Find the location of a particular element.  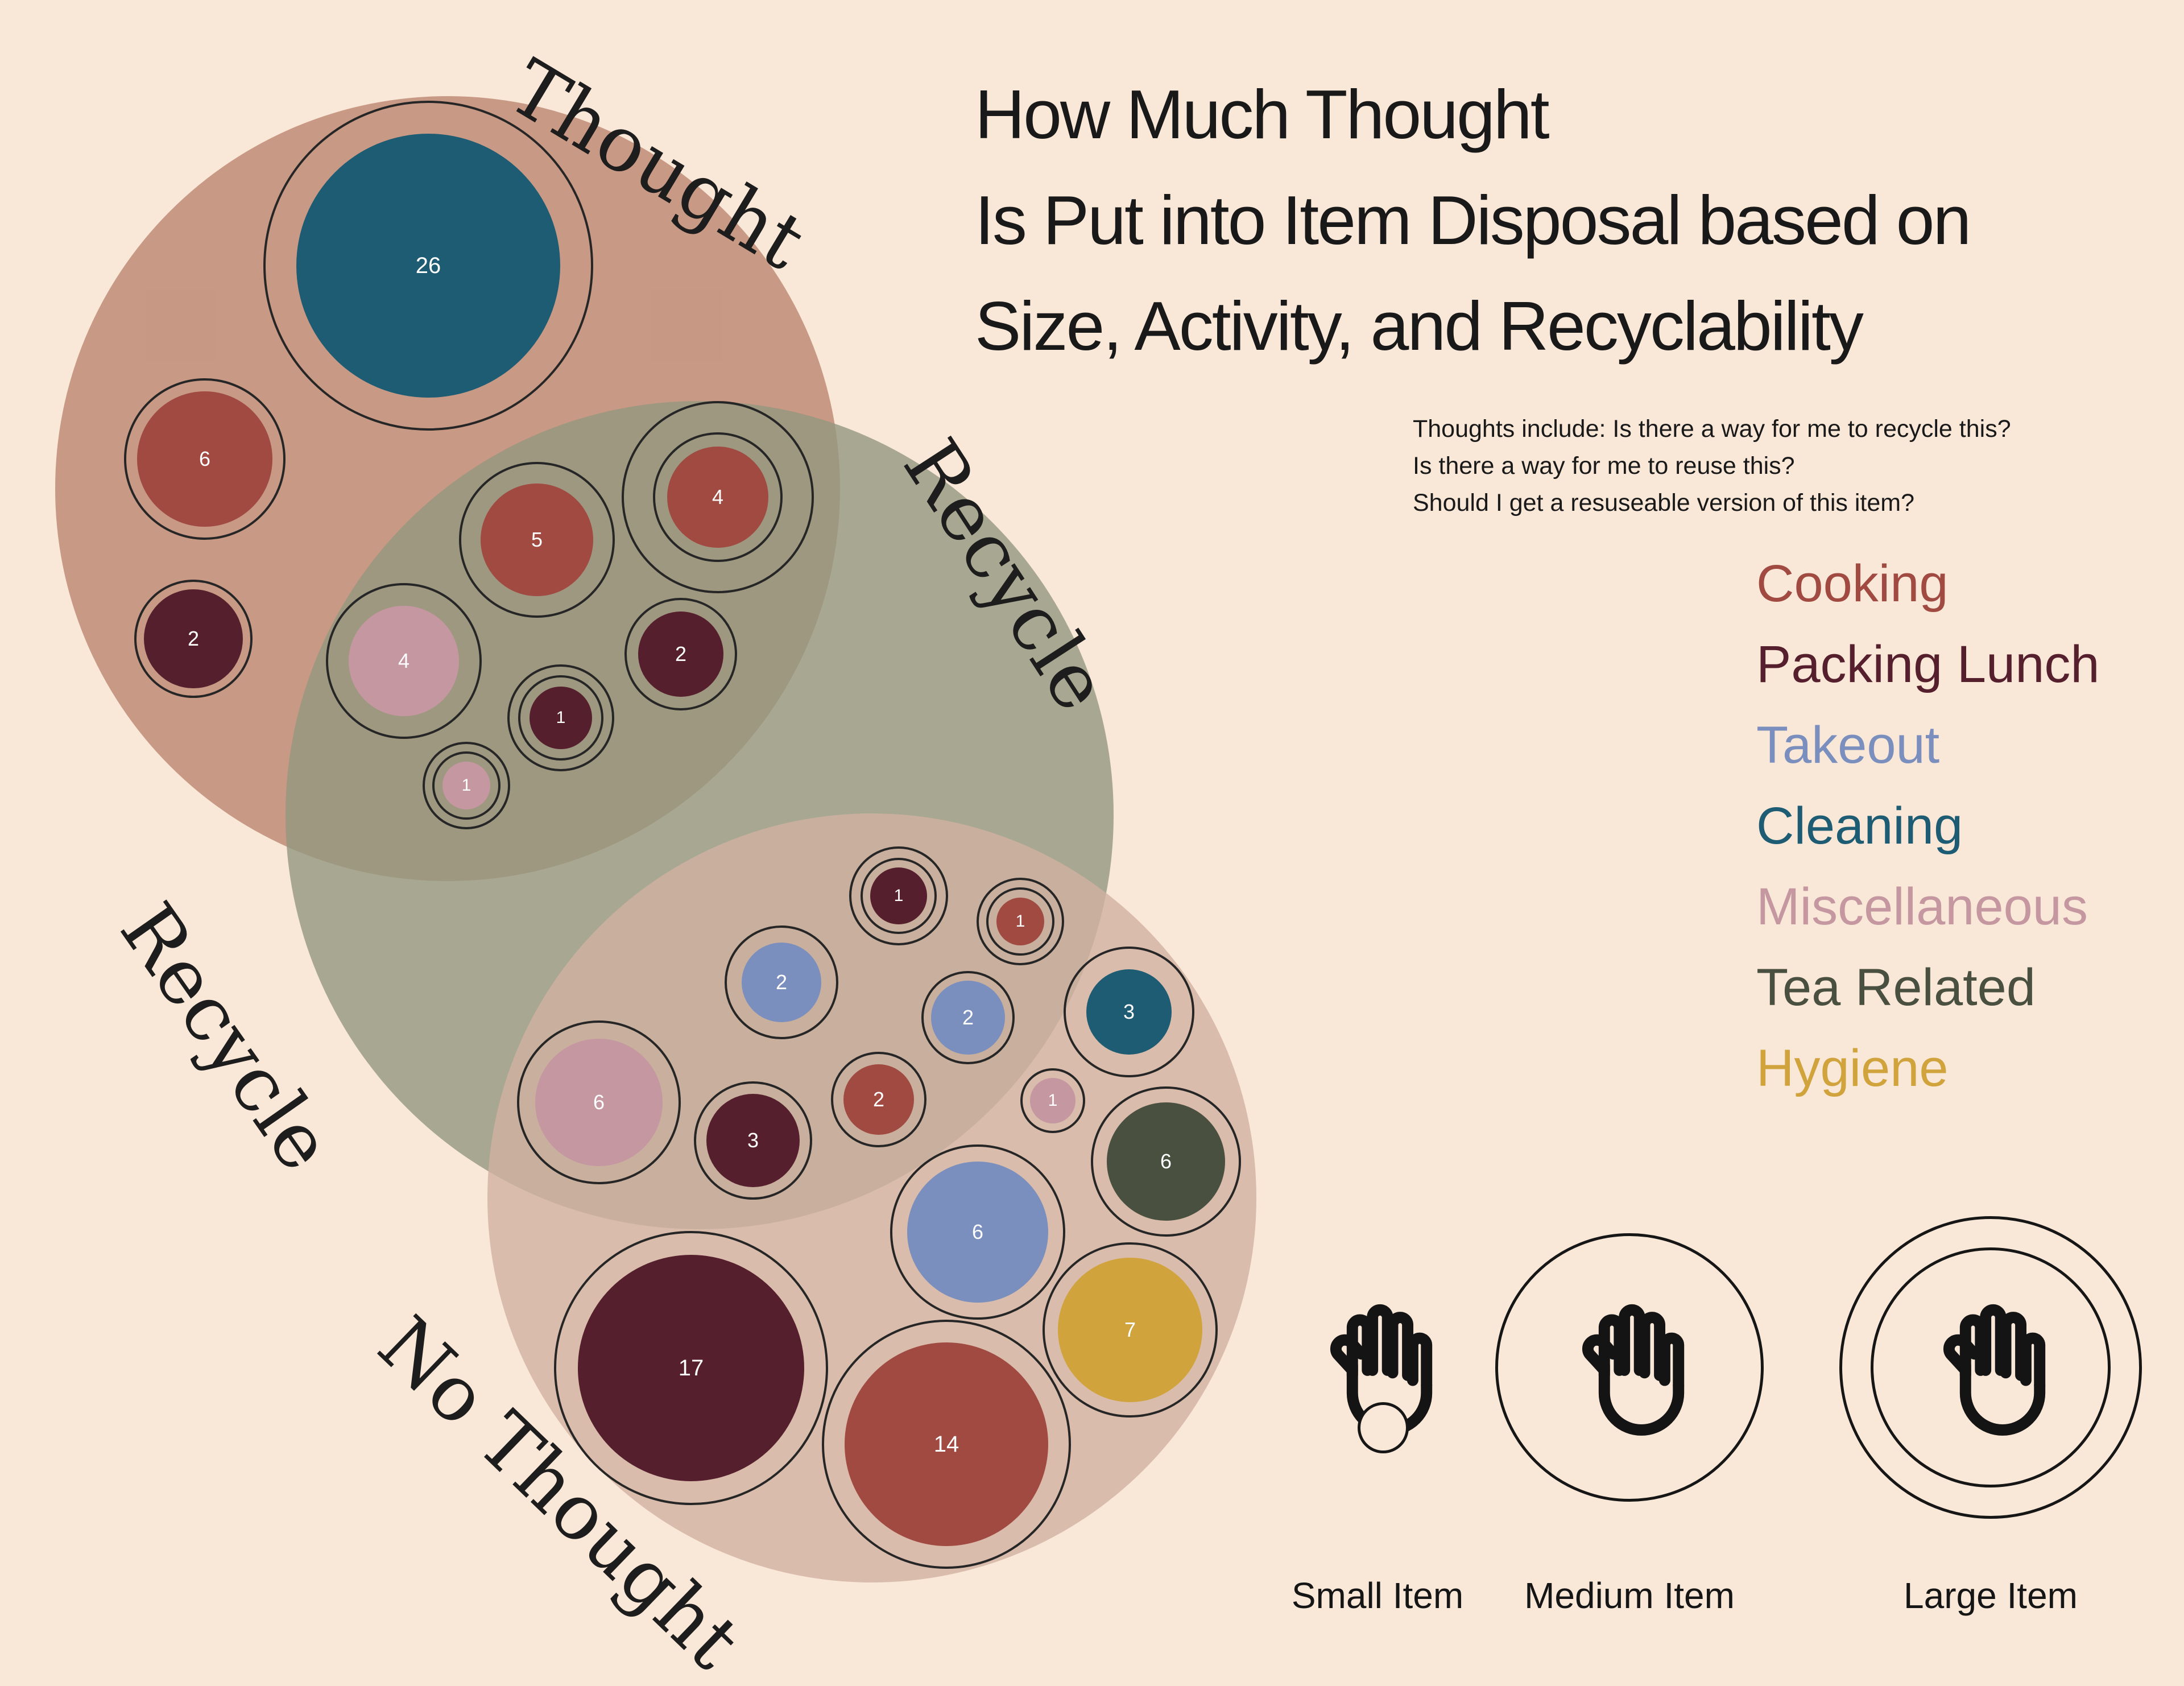

size-label-large: Large Item is located at coordinates (1991, 1595).